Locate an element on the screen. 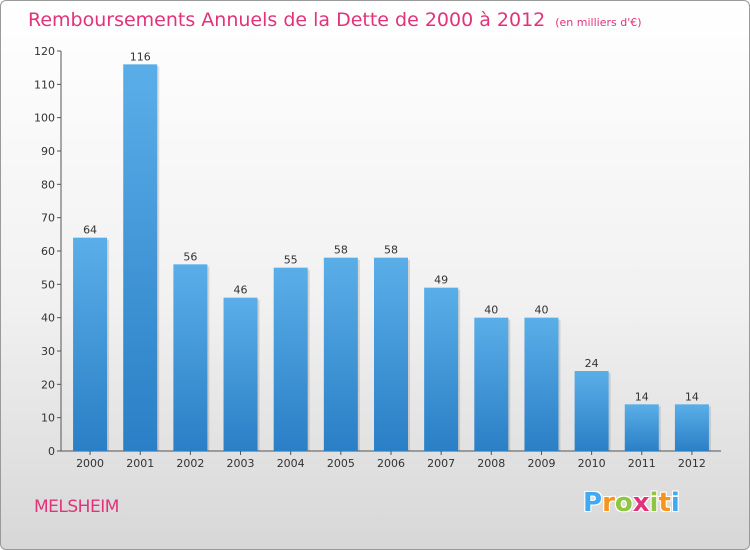  x-tick-label: 2007 is located at coordinates (441, 463).